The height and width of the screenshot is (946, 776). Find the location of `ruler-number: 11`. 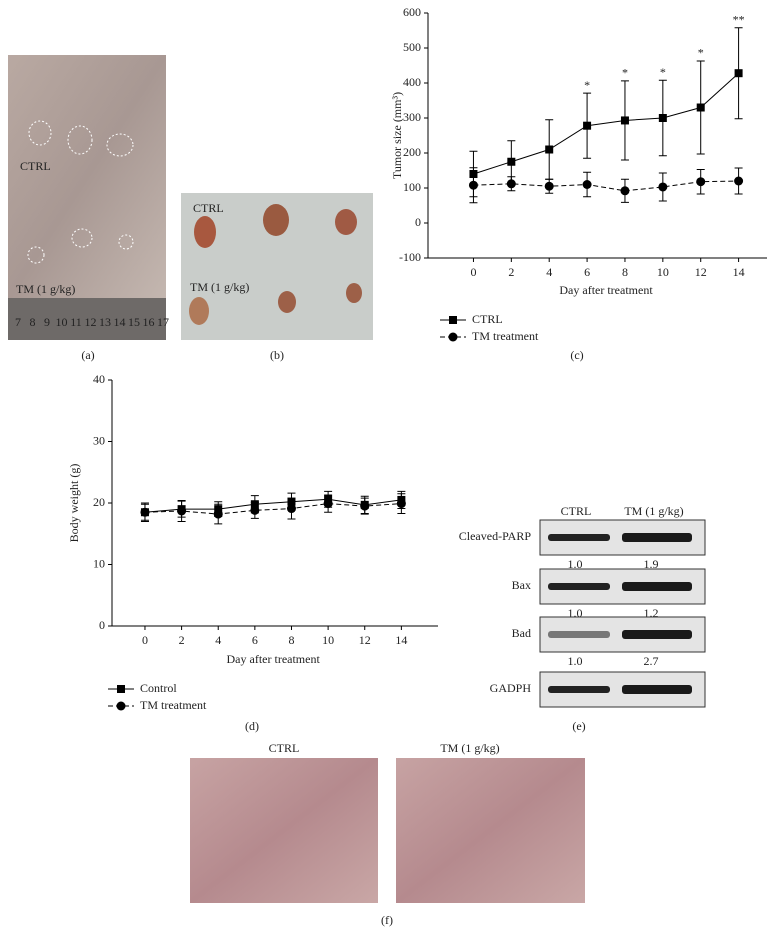

ruler-number: 11 is located at coordinates (76, 322).